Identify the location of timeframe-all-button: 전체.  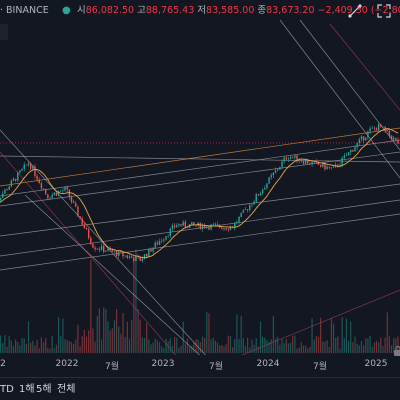
(66, 389).